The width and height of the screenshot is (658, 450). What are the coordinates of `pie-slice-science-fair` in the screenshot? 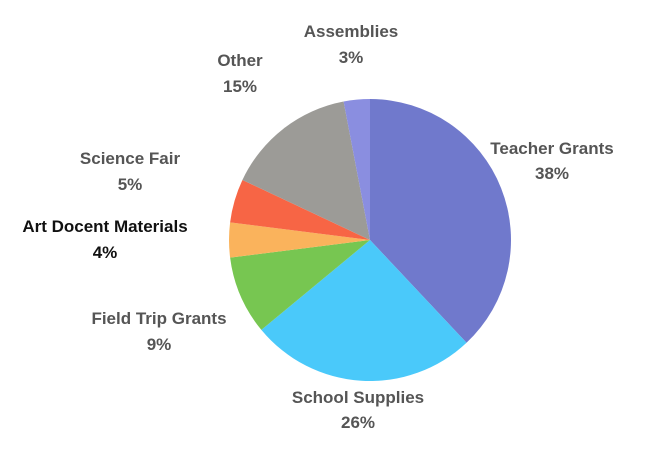 It's located at (300, 209).